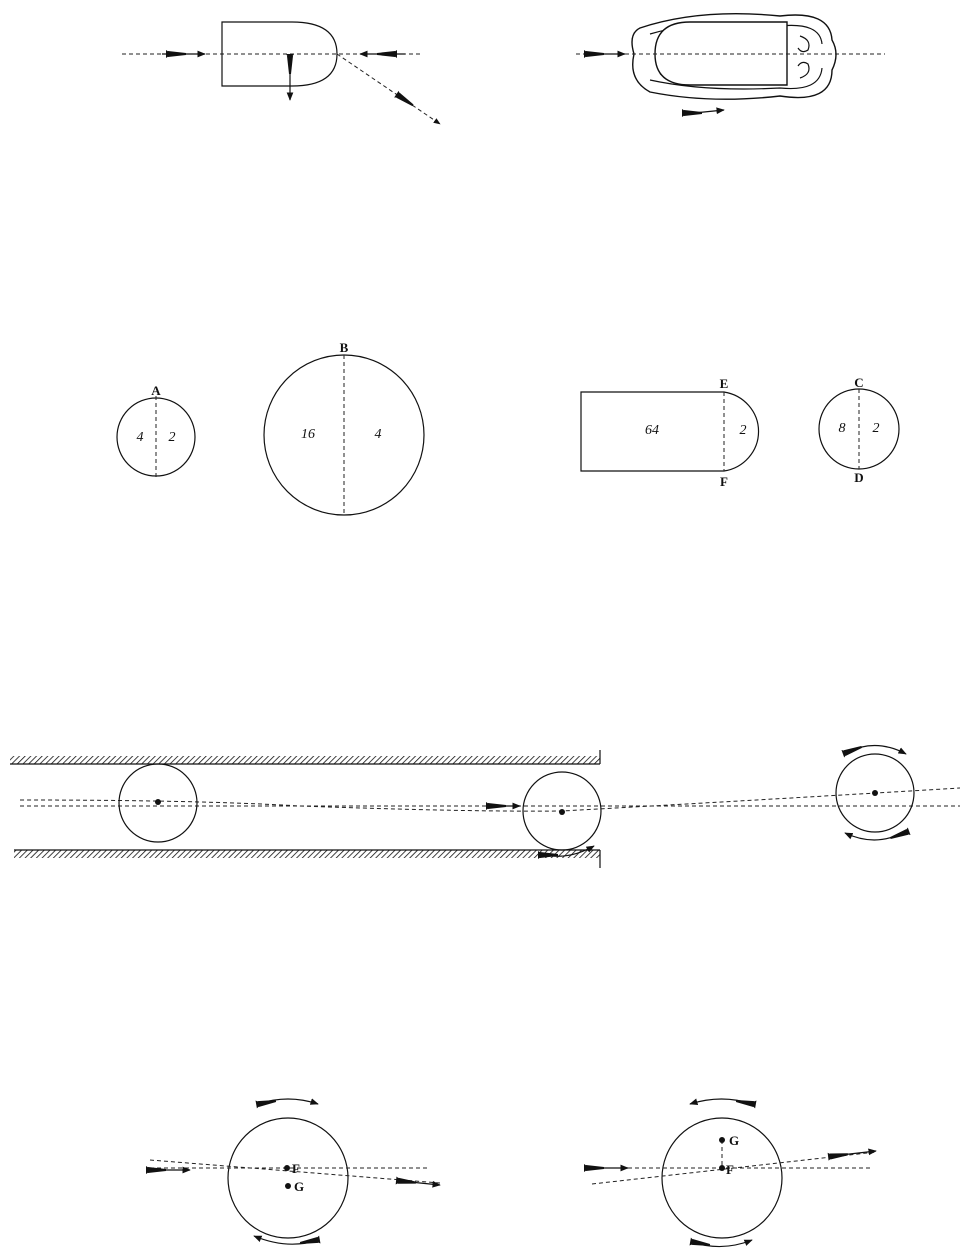 Image resolution: width=969 pixels, height=1250 pixels. Describe the element at coordinates (344, 347) in the screenshot. I see `label-b: B` at that location.